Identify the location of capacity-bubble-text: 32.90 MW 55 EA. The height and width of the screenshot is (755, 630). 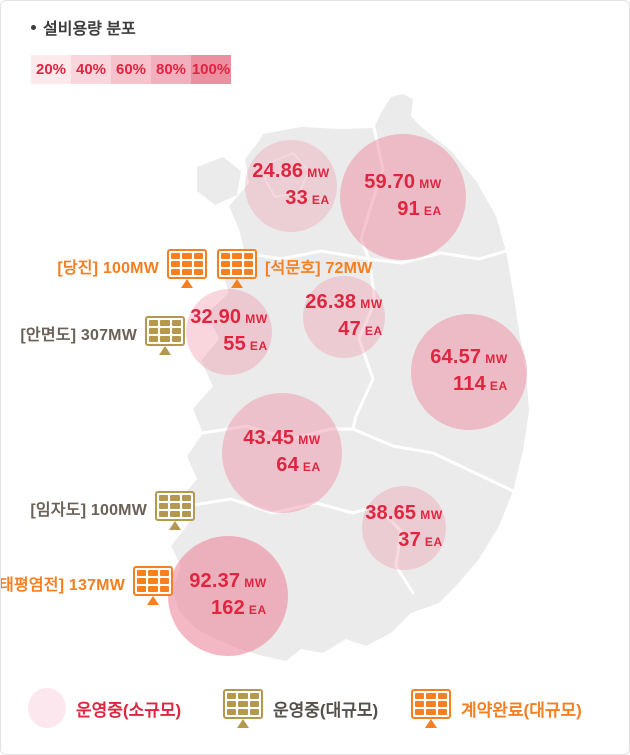
(229, 330).